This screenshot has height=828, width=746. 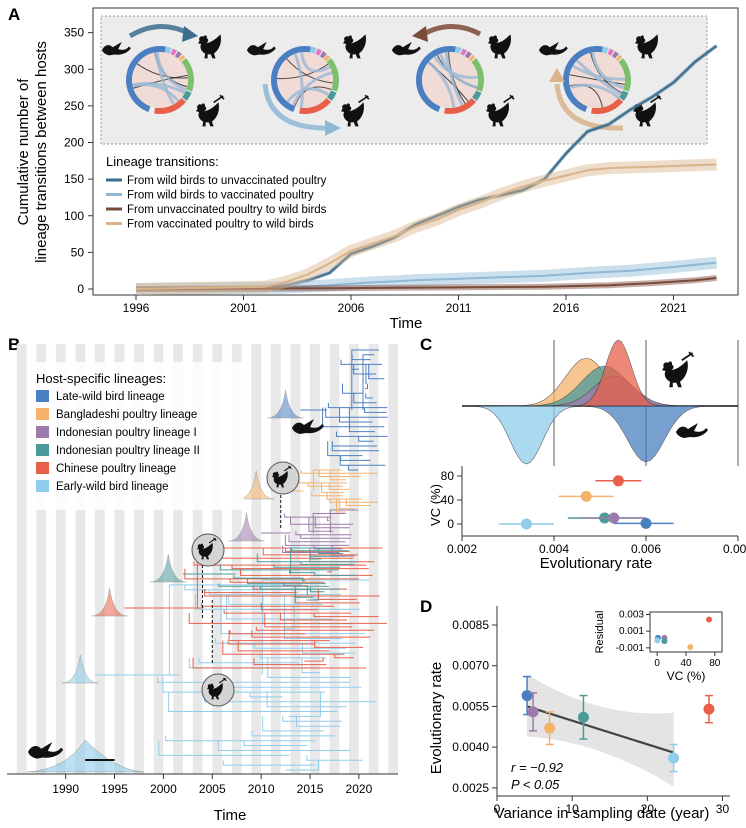 I want to click on tree-host-chicken-icon-0-body, so click(x=205, y=551).